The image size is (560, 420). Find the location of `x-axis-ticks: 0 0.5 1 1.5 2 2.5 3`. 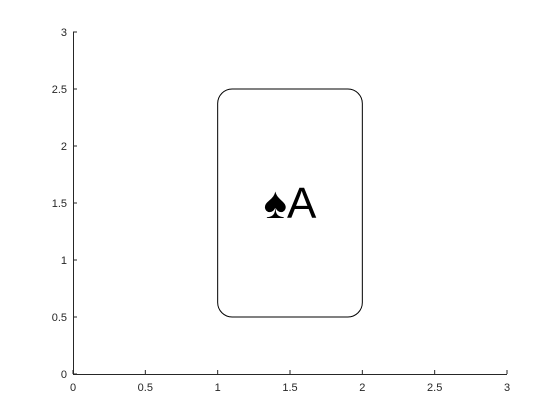

x-axis-ticks: 0 0.5 1 1.5 2 2.5 3 is located at coordinates (290, 382).